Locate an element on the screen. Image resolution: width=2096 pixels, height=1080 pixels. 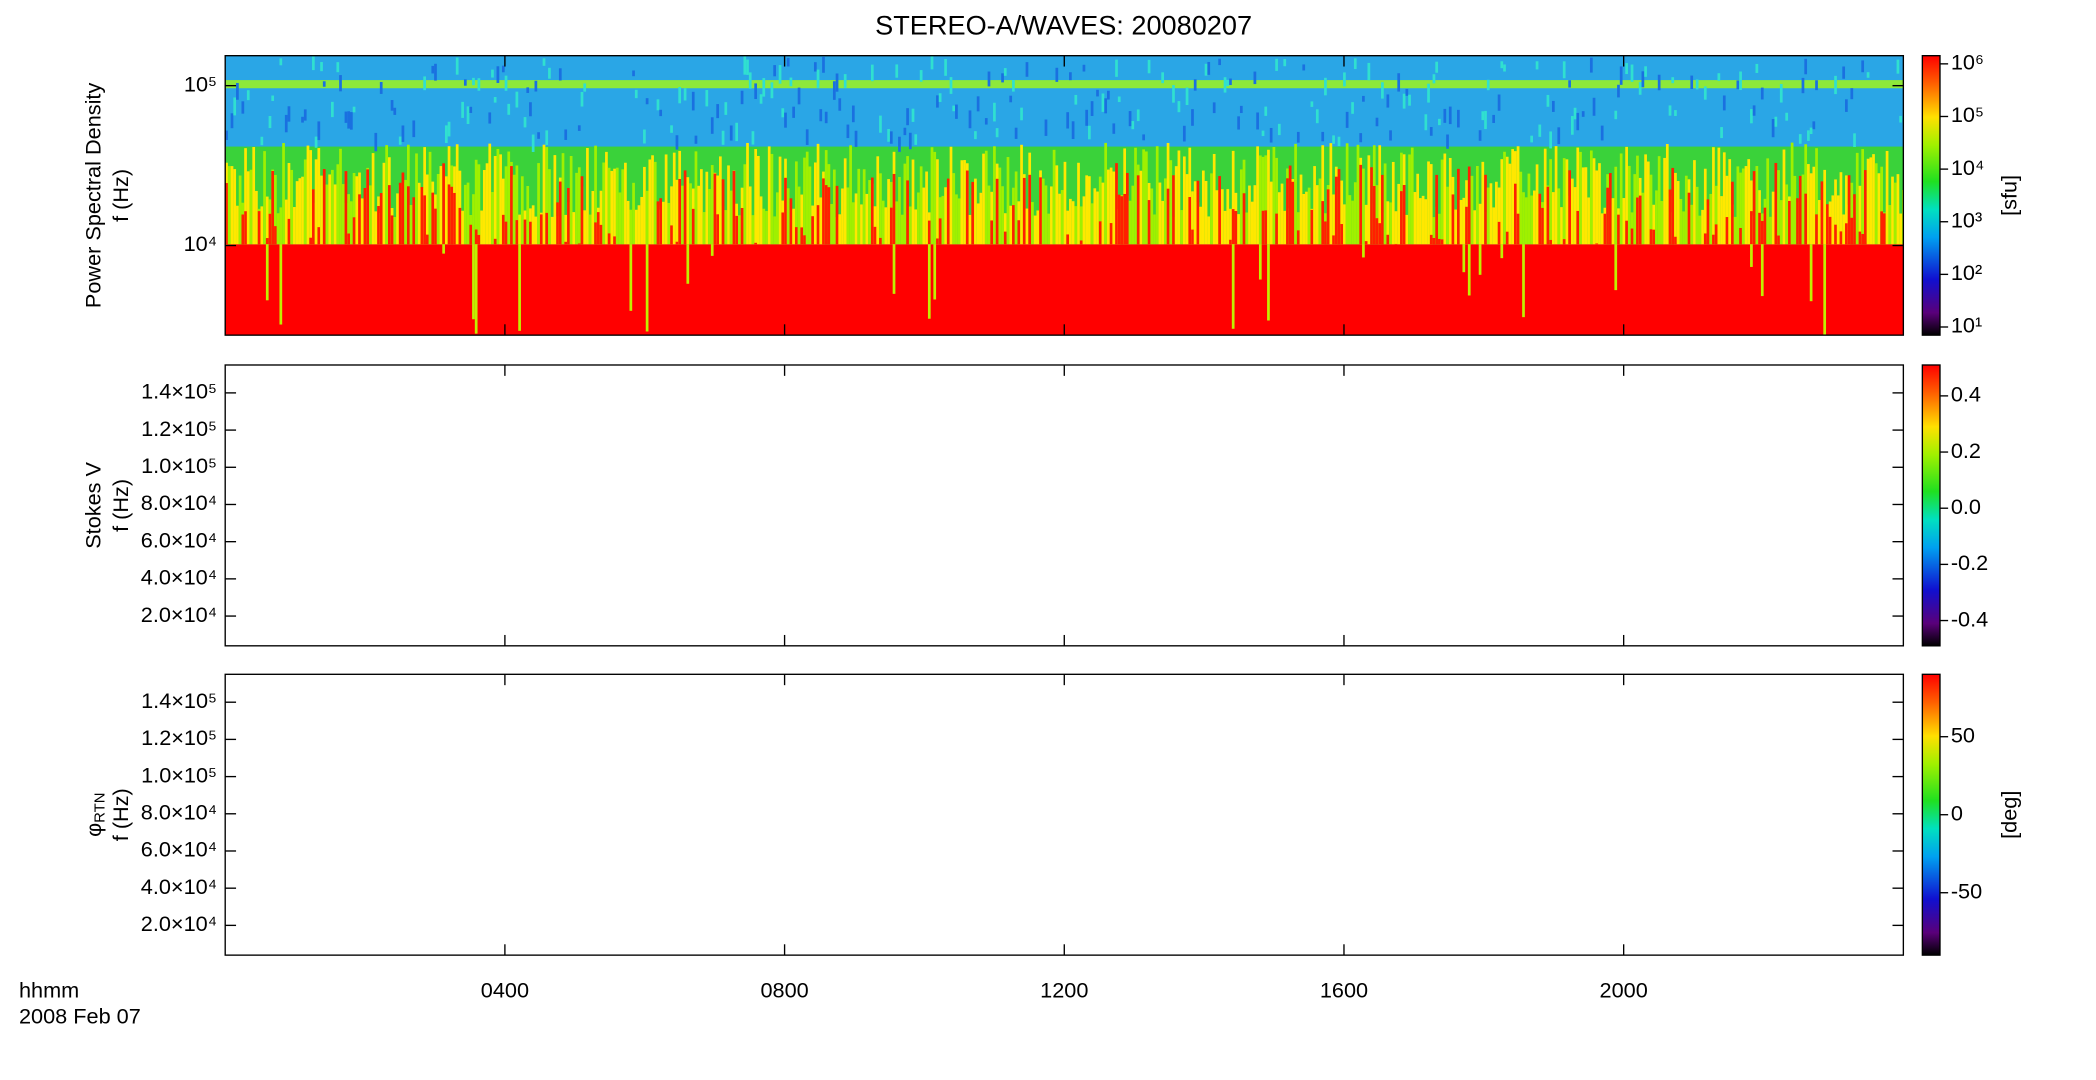
y-tick-label: 1.4×10⁵ is located at coordinates (179, 391).